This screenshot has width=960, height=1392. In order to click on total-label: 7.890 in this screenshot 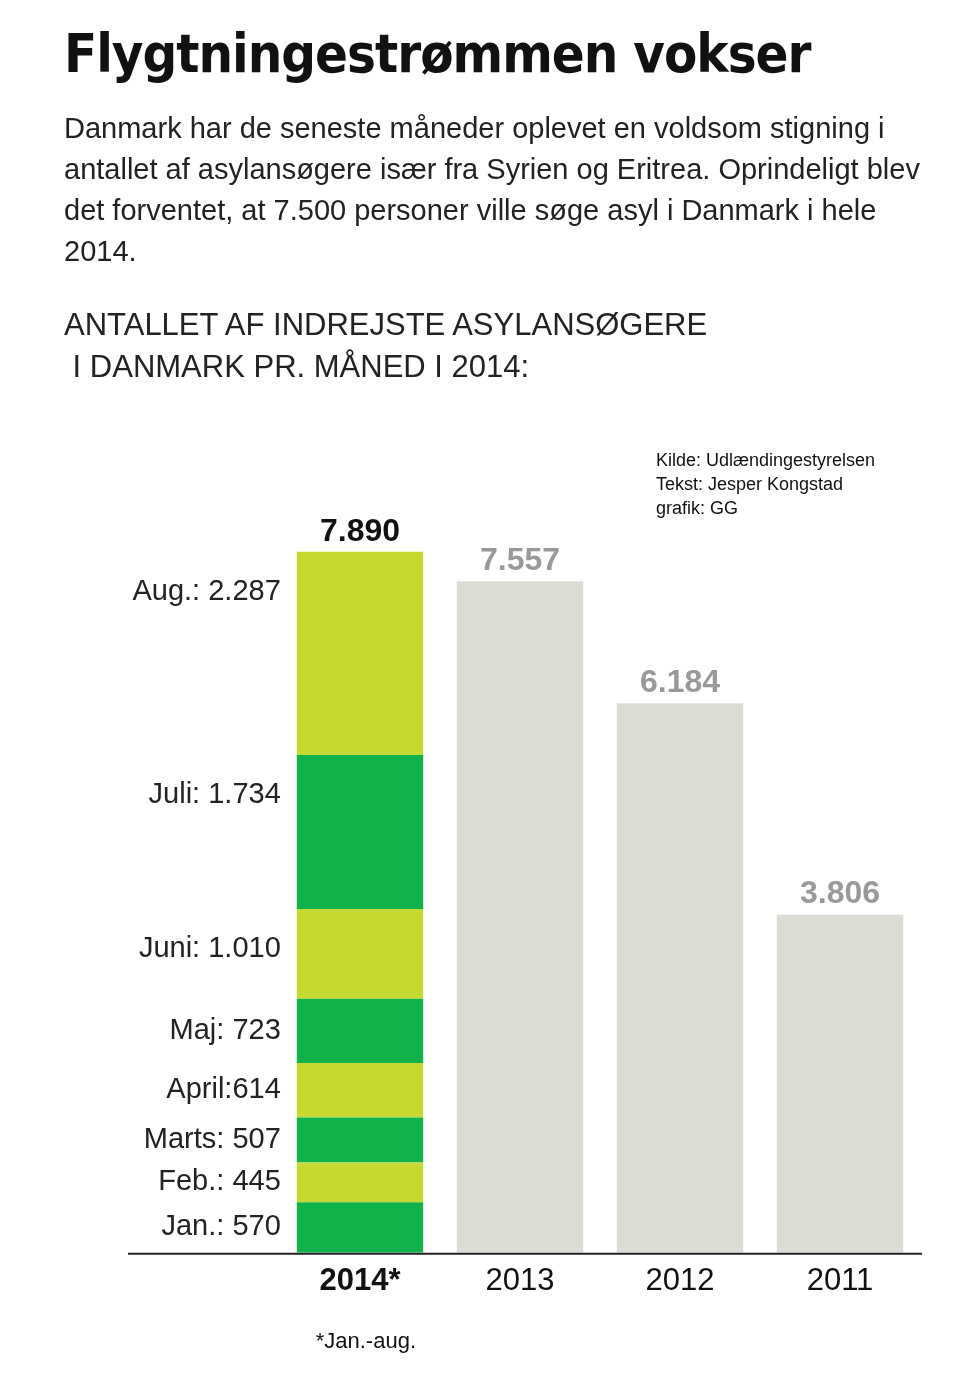, I will do `click(360, 529)`.